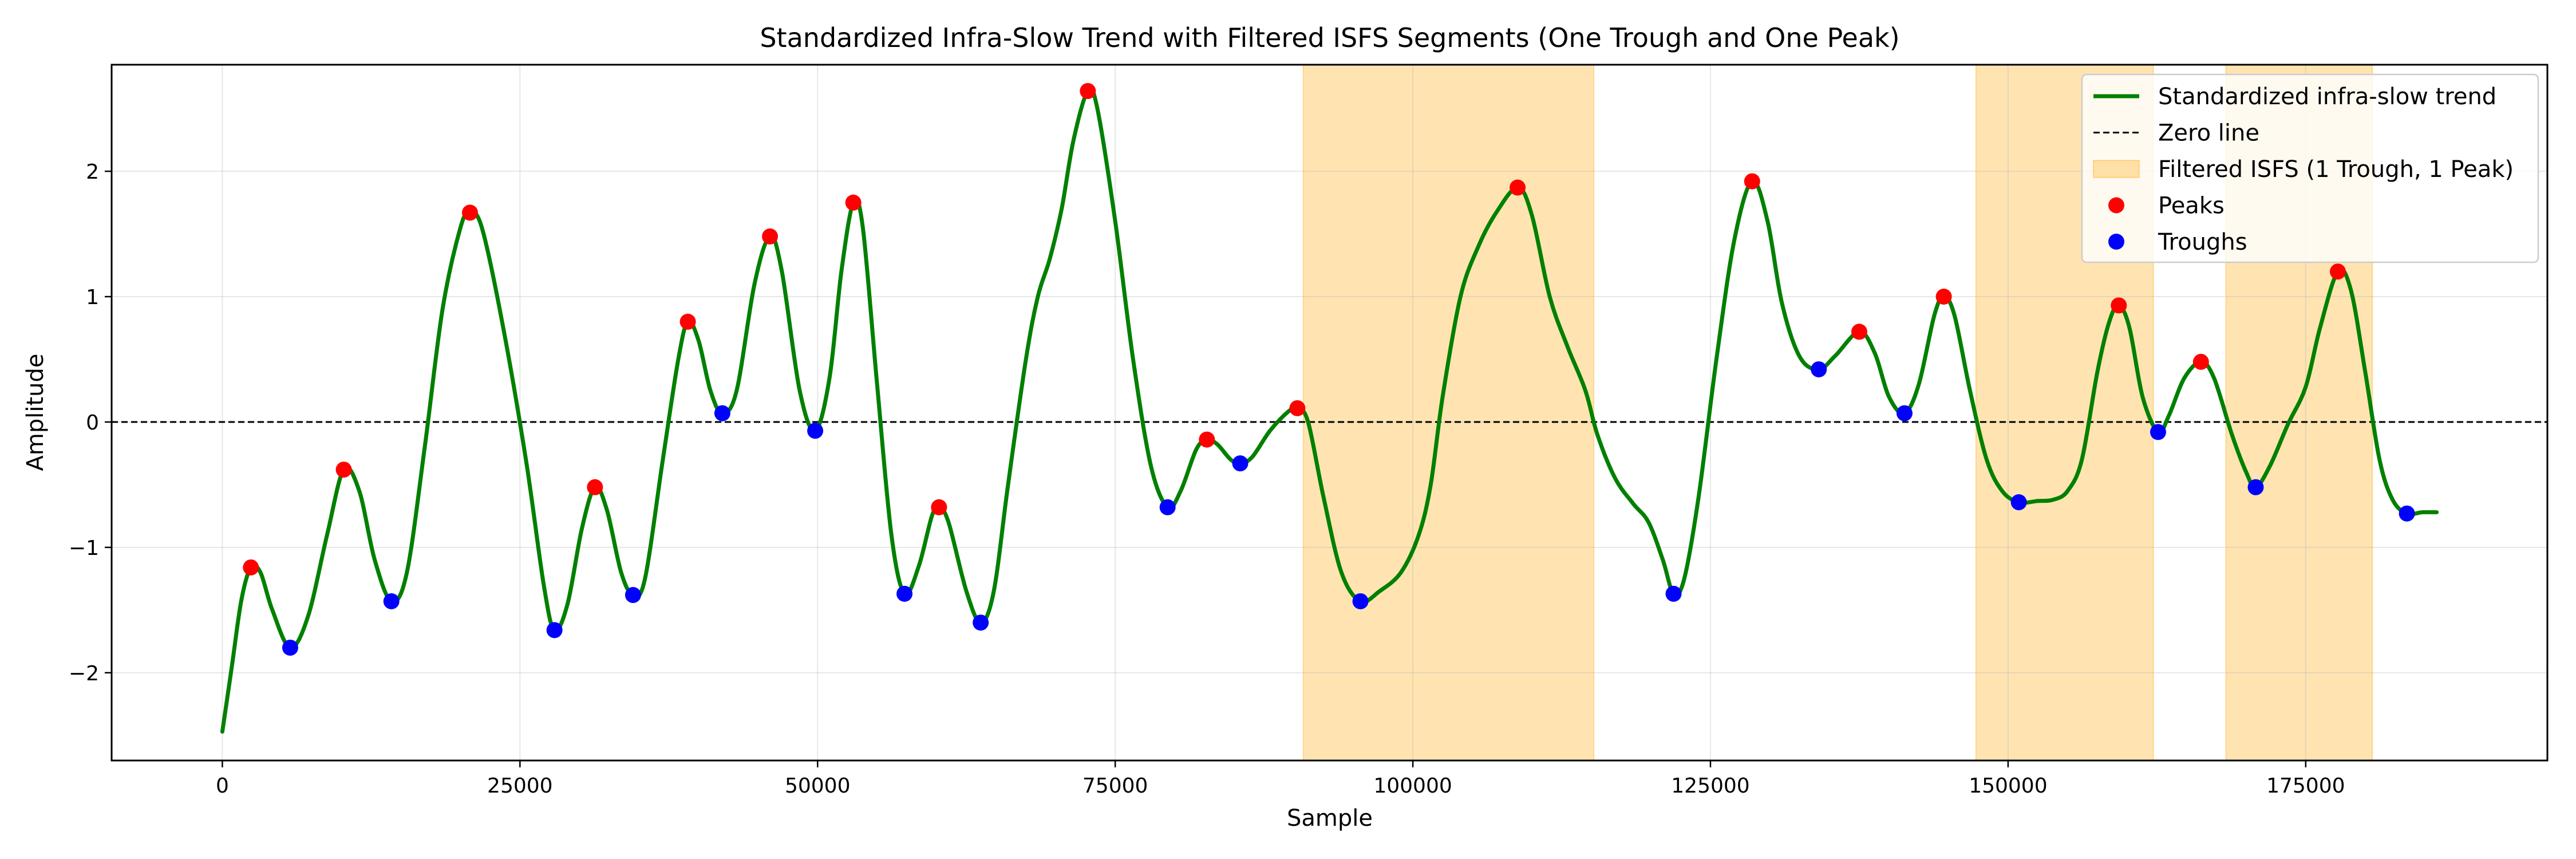 The width and height of the screenshot is (2576, 859). I want to click on isfs-span, so click(1448, 412).